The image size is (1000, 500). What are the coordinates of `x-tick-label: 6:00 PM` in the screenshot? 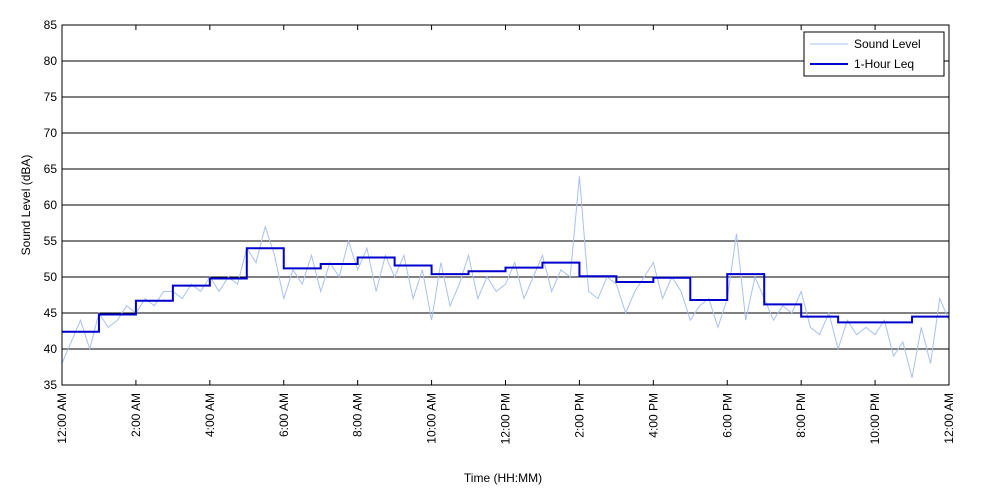 It's located at (727, 415).